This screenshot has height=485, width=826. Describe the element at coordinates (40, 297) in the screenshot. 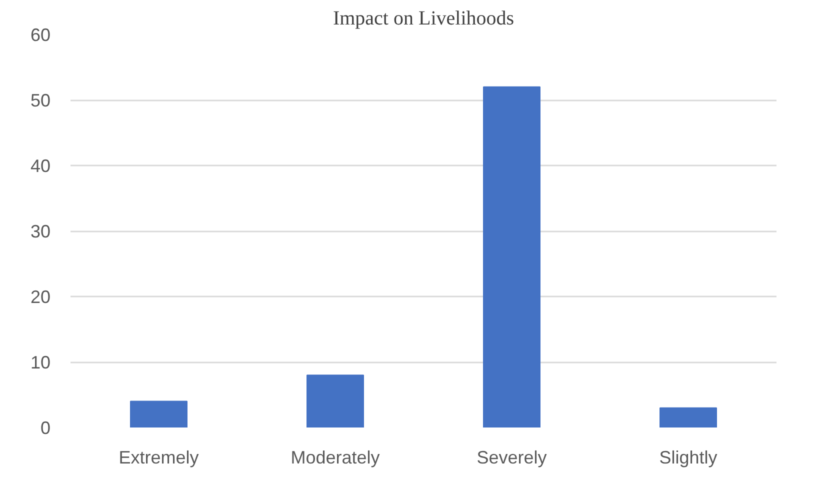

I see `y-tick-label: 20` at that location.